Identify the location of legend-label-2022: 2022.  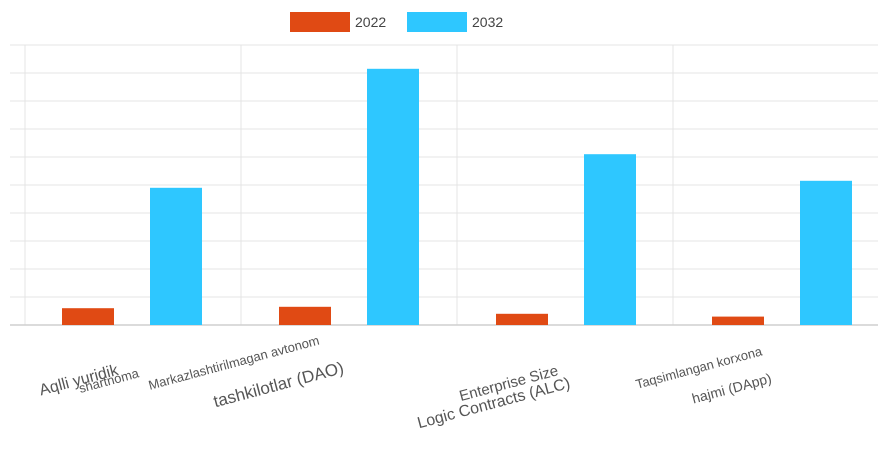
(370, 22).